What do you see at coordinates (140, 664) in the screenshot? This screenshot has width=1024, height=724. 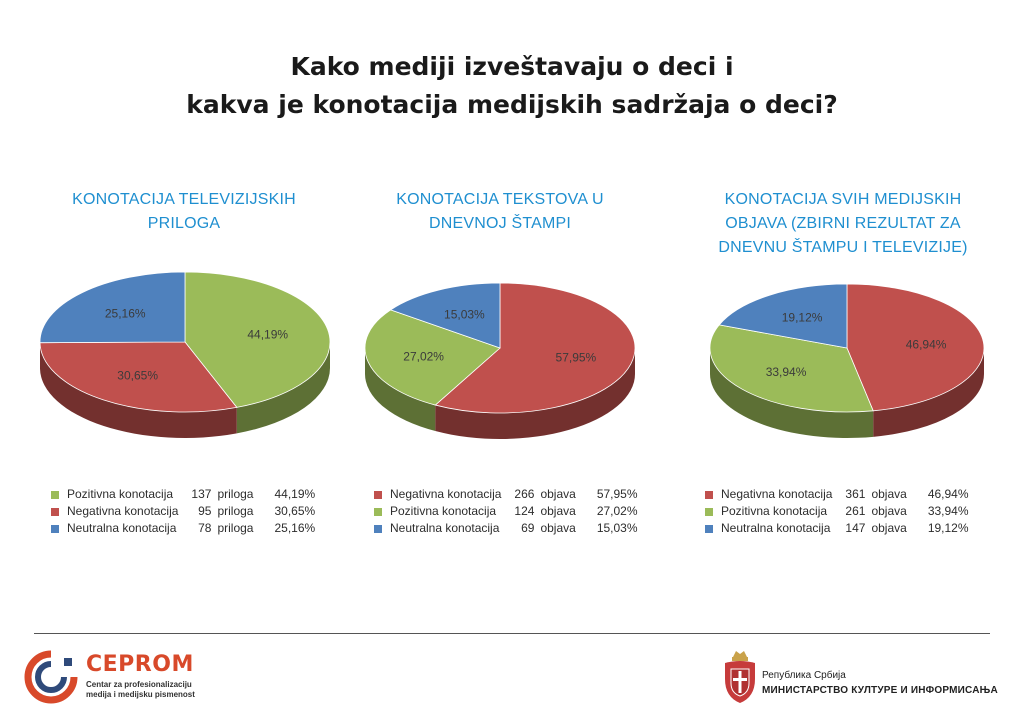 I see `ceprom-name: CEPROM` at bounding box center [140, 664].